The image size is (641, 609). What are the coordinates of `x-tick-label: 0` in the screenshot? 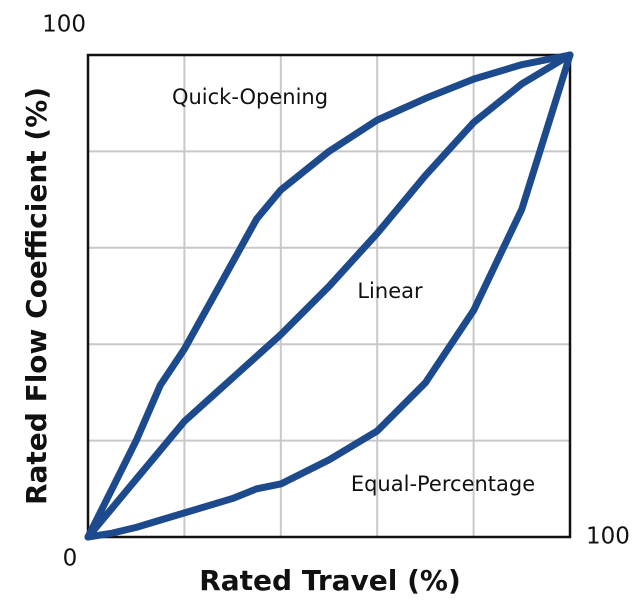 It's located at (70, 559).